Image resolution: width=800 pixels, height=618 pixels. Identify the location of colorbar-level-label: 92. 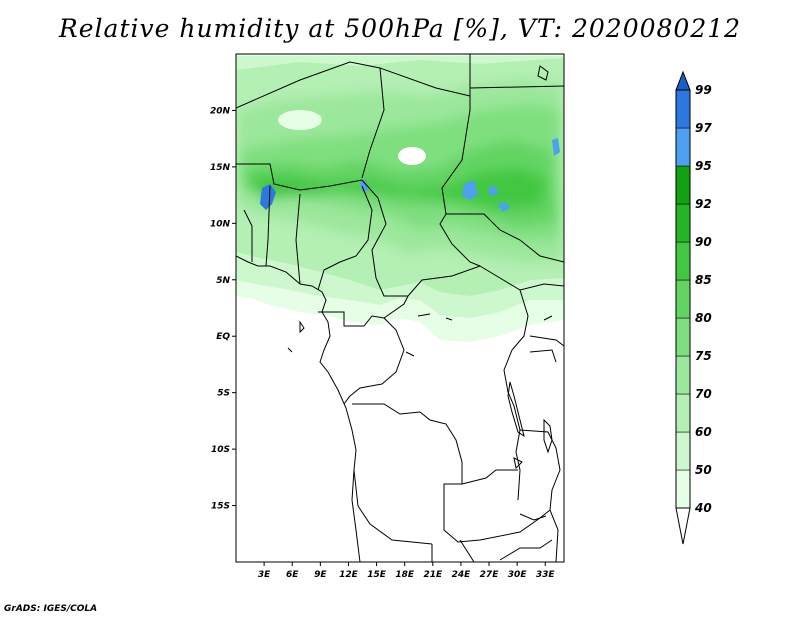
(703, 204).